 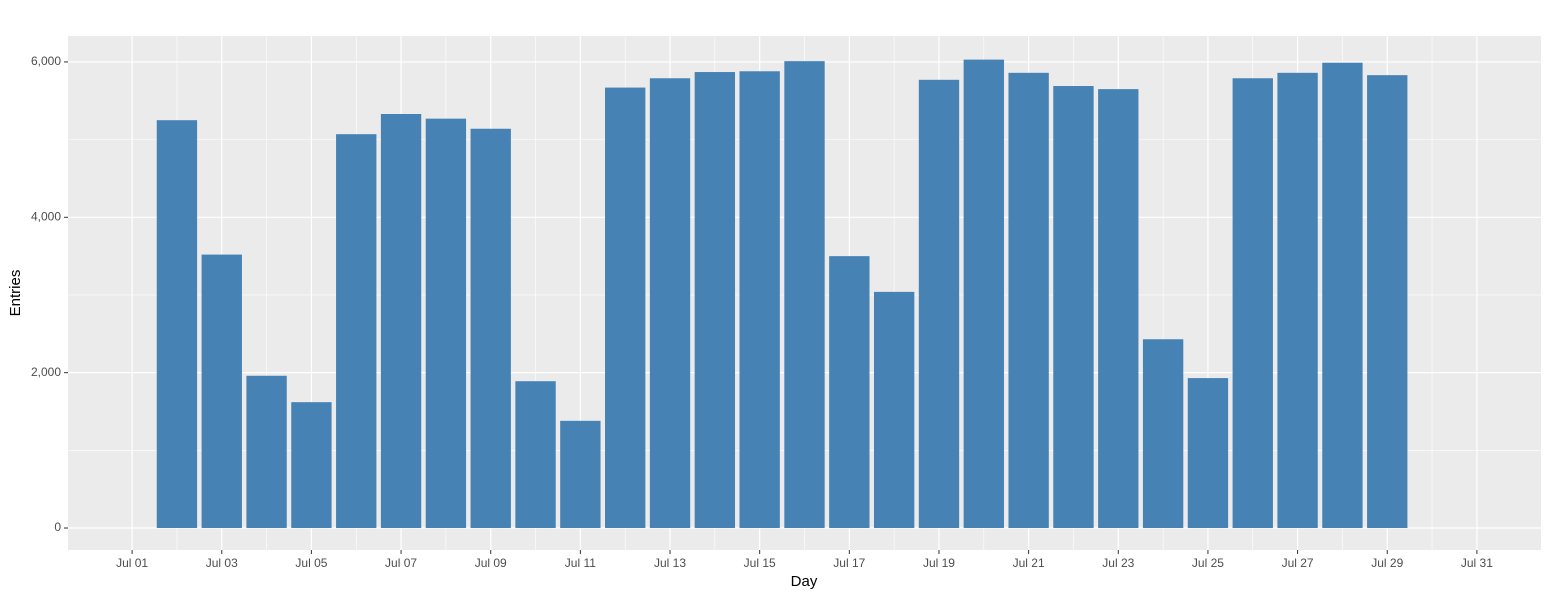 What do you see at coordinates (46, 372) in the screenshot?
I see `y-tick-label: 2,000` at bounding box center [46, 372].